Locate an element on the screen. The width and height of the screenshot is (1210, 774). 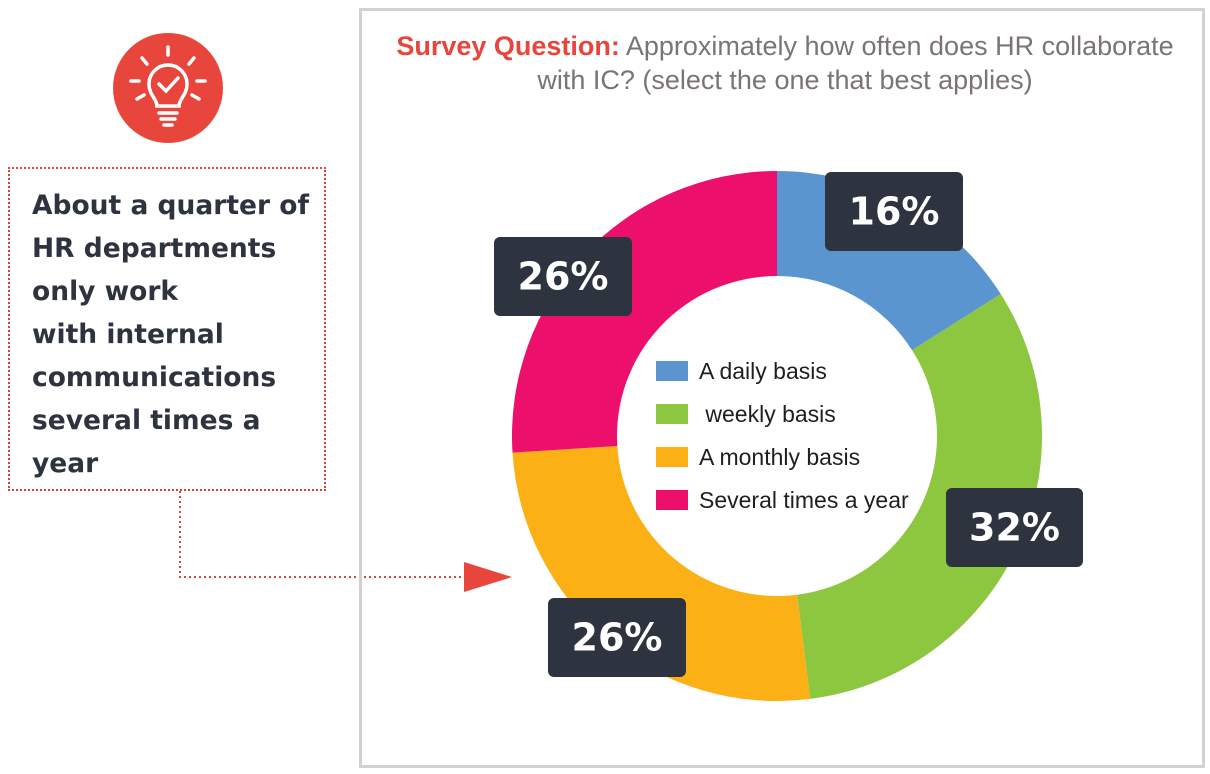
value-label-text: 16% is located at coordinates (894, 212).